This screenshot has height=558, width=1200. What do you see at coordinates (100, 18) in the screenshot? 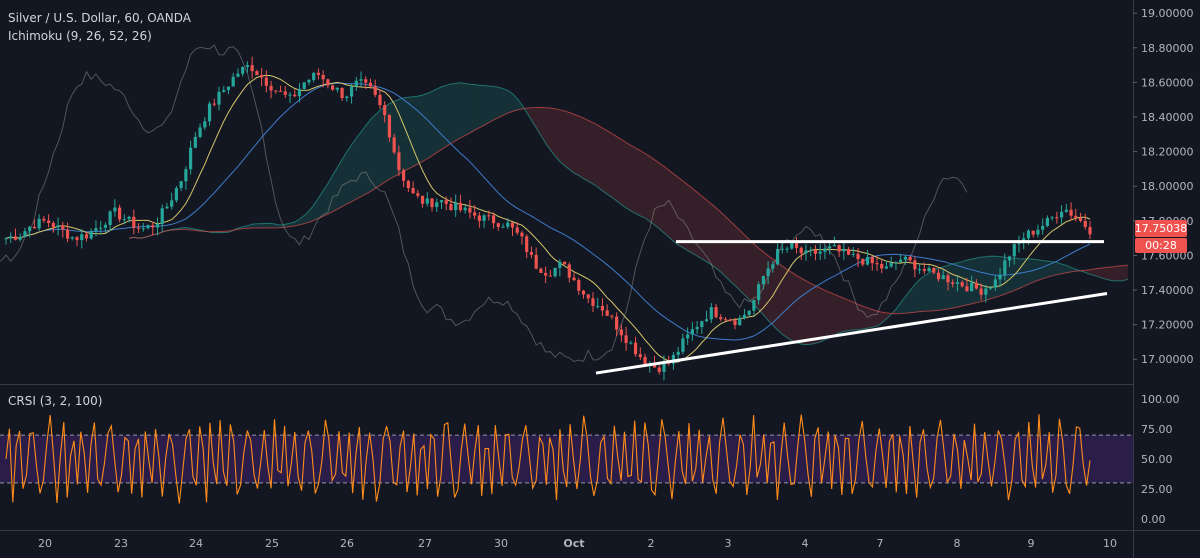
I see `symbol-title: Silver / U.S. Dollar, 60, OANDA` at bounding box center [100, 18].